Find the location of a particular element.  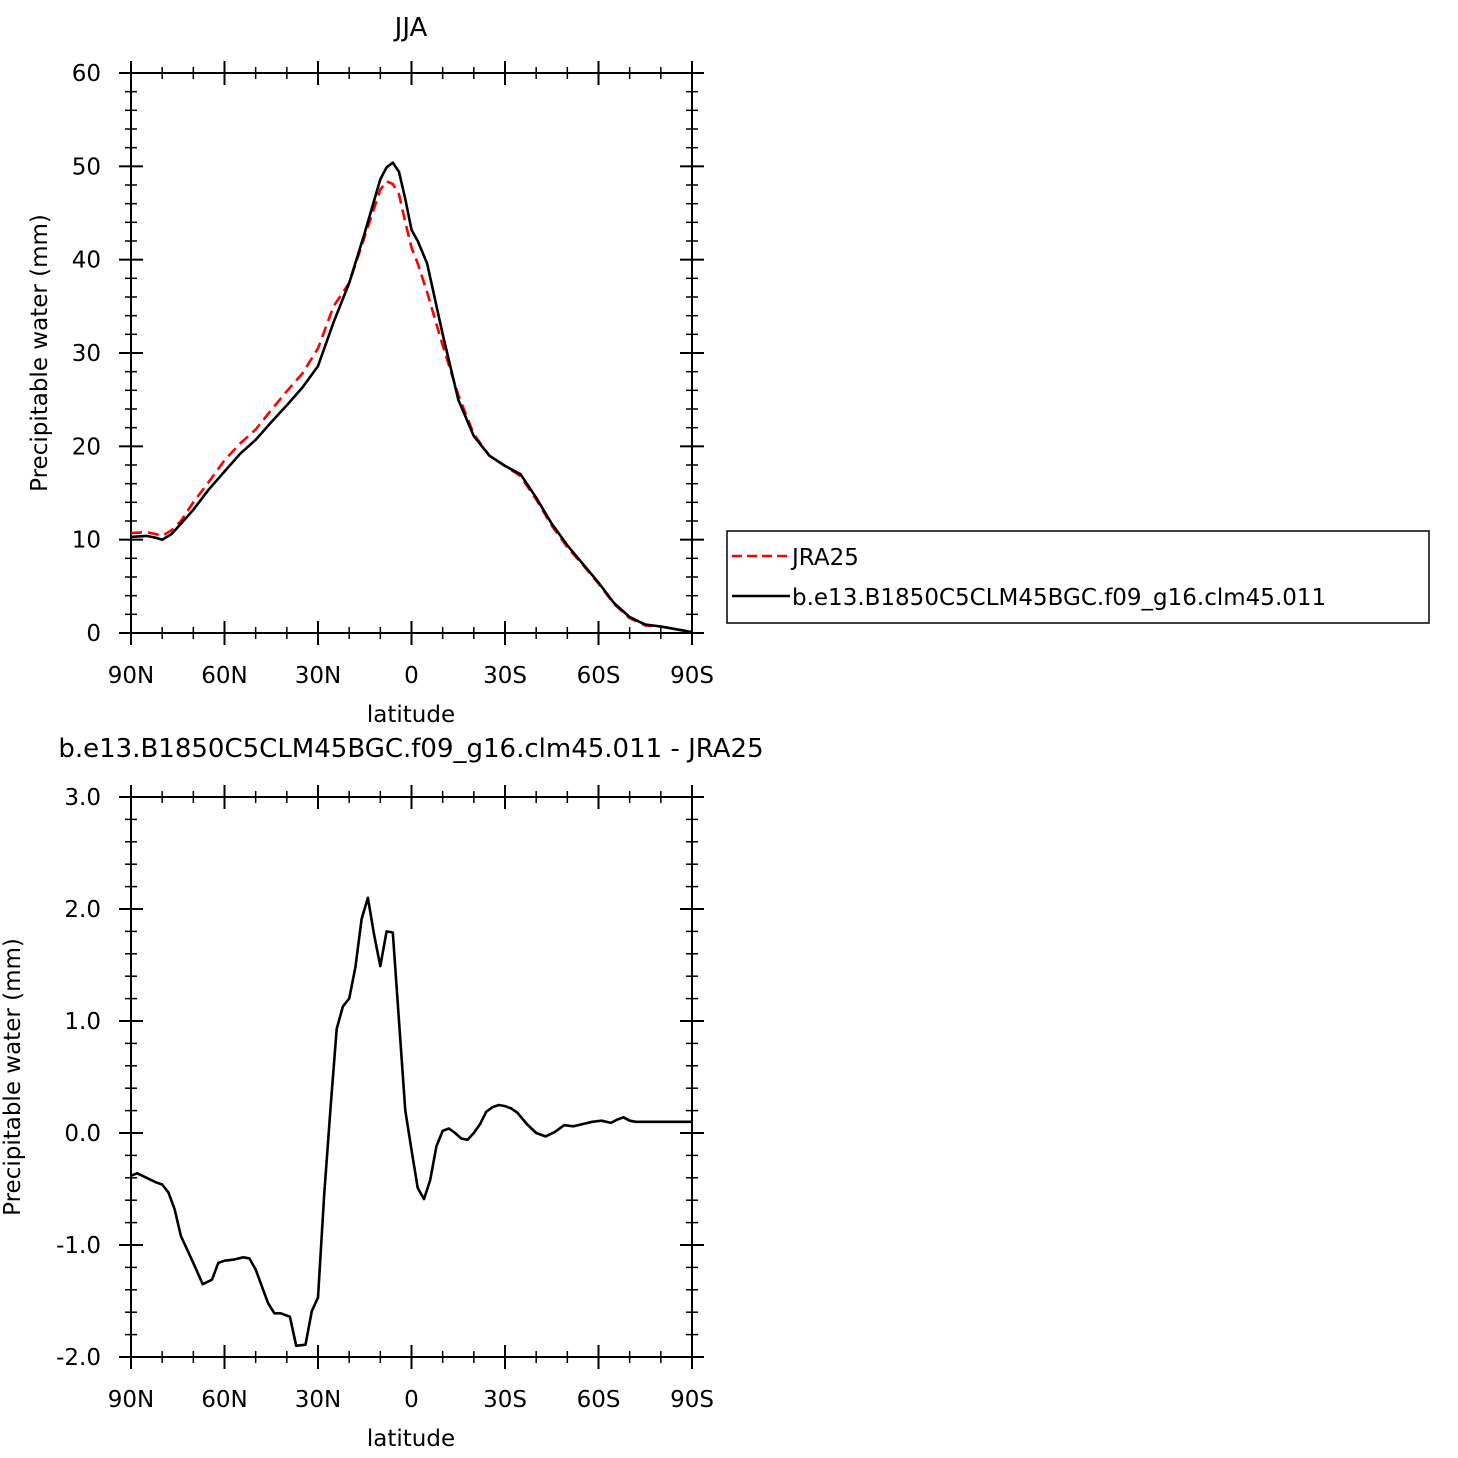

bottom-chart-xlabel: latitude is located at coordinates (411, 1439).